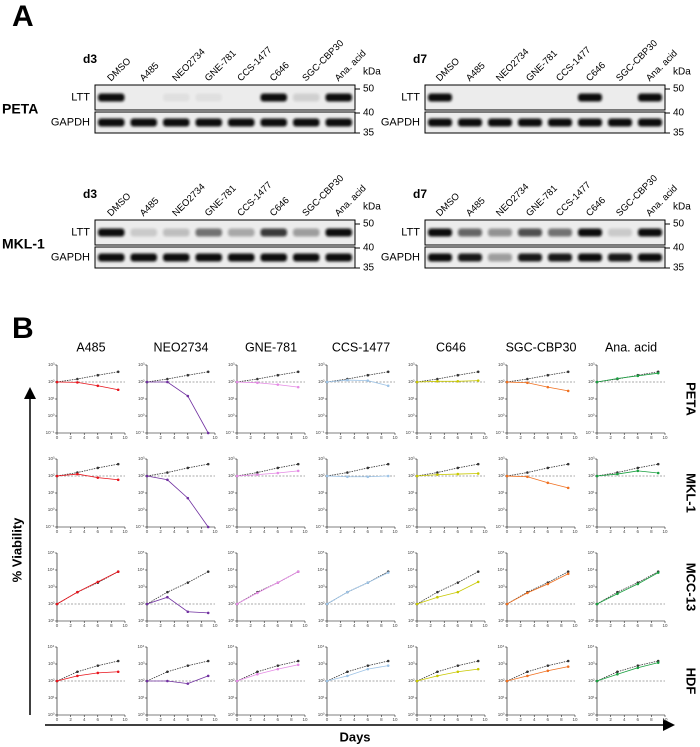 The height and width of the screenshot is (747, 700). Describe the element at coordinates (231, 552) in the screenshot. I see `y-tick-label: 10⁵` at that location.